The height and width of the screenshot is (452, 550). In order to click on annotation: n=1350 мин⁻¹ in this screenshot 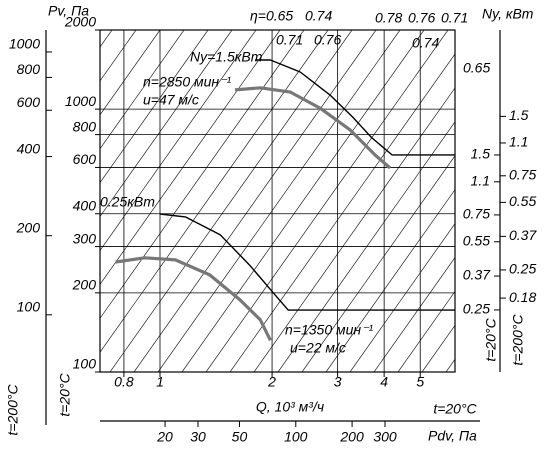, I will do `click(329, 330)`.